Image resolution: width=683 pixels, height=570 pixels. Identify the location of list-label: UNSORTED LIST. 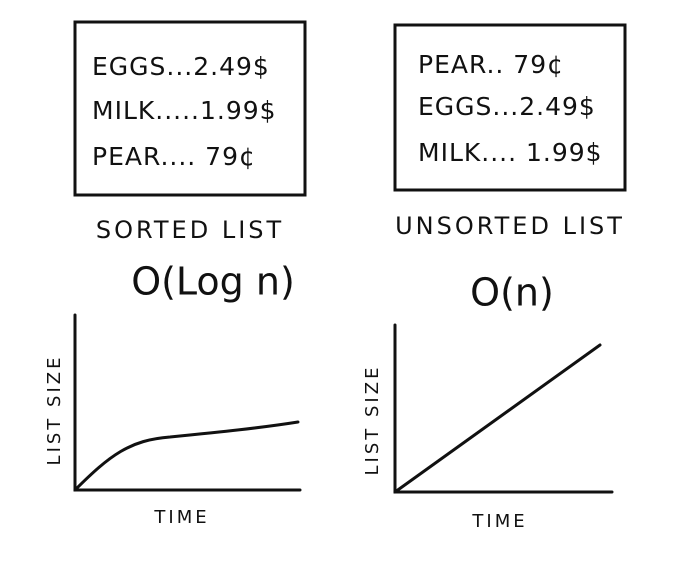
(510, 226).